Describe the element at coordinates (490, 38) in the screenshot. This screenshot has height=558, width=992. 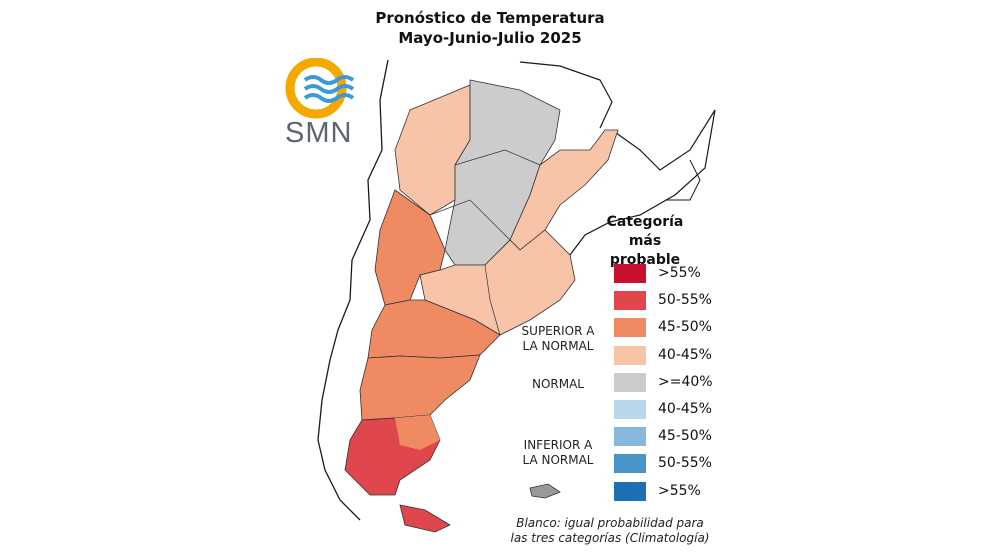
I see `title-line-2: Mayo-Junio-Julio 2025` at that location.